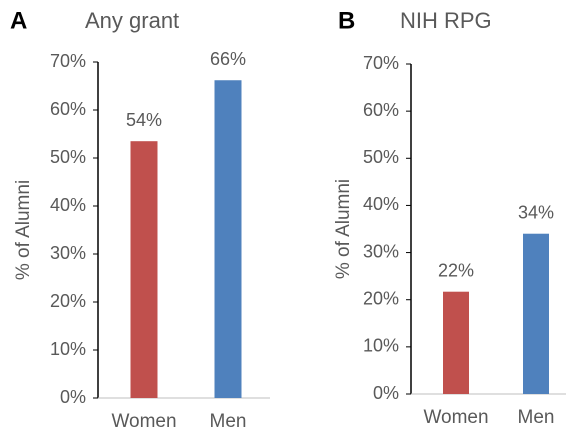  I want to click on panel-label: B, so click(346, 20).